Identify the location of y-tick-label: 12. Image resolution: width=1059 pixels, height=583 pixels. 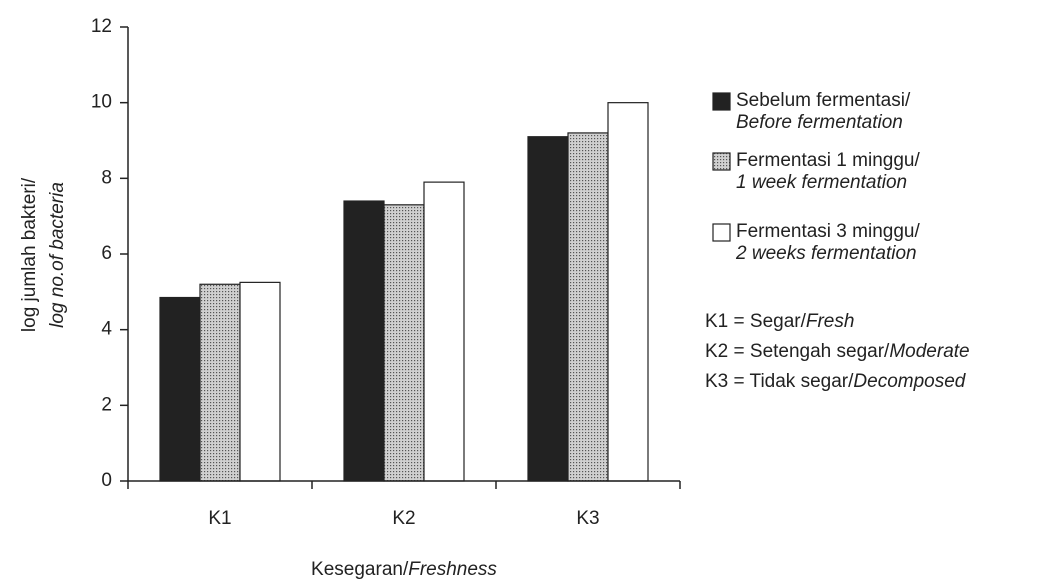
(101, 26).